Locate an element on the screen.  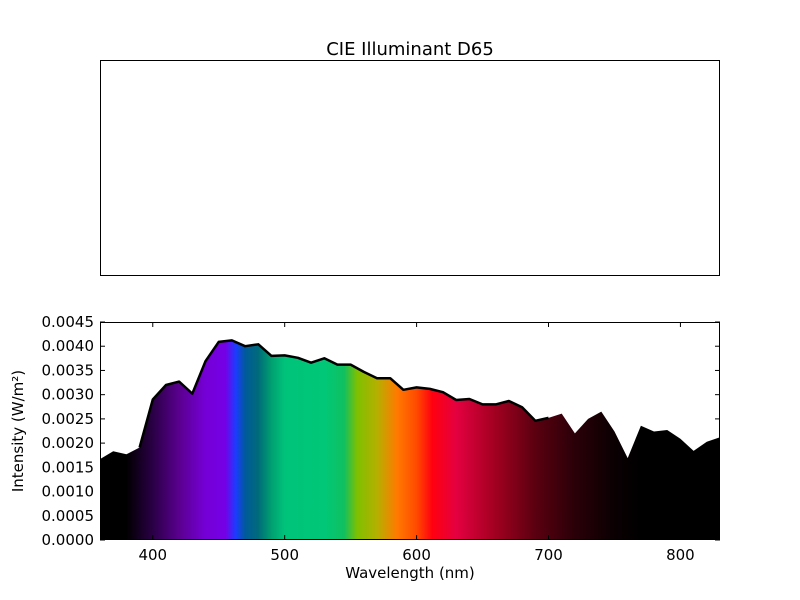
y-tick-label: 0.0005 is located at coordinates (68, 516).